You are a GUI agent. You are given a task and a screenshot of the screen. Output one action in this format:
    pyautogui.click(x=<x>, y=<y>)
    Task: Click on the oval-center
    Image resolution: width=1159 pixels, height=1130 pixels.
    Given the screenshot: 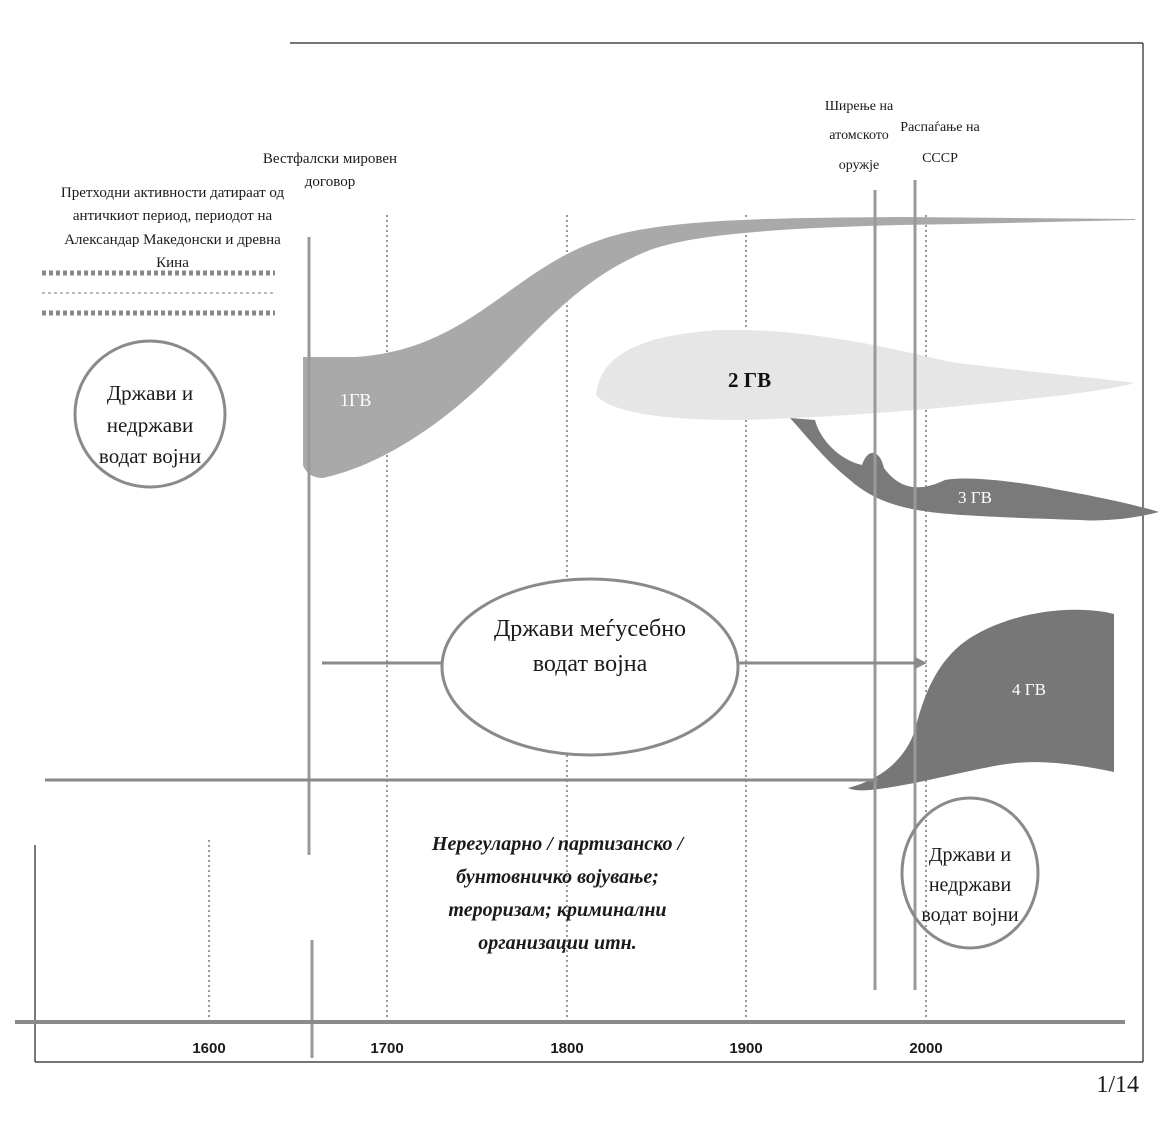 What is the action you would take?
    pyautogui.click(x=590, y=667)
    